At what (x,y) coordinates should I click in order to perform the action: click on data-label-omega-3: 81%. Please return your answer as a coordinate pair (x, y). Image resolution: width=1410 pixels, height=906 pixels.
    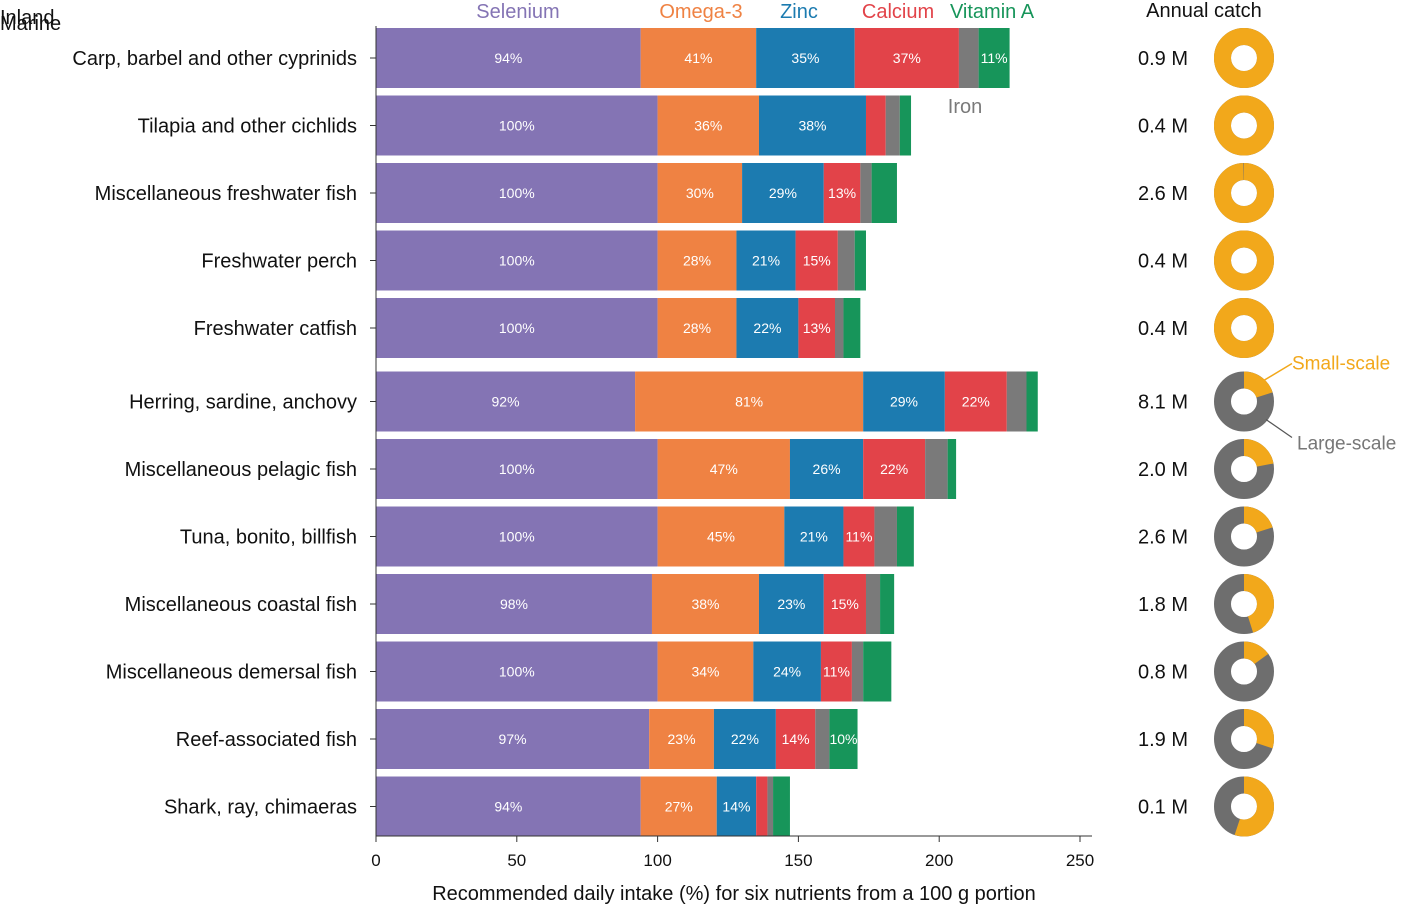
    Looking at the image, I should click on (749, 402).